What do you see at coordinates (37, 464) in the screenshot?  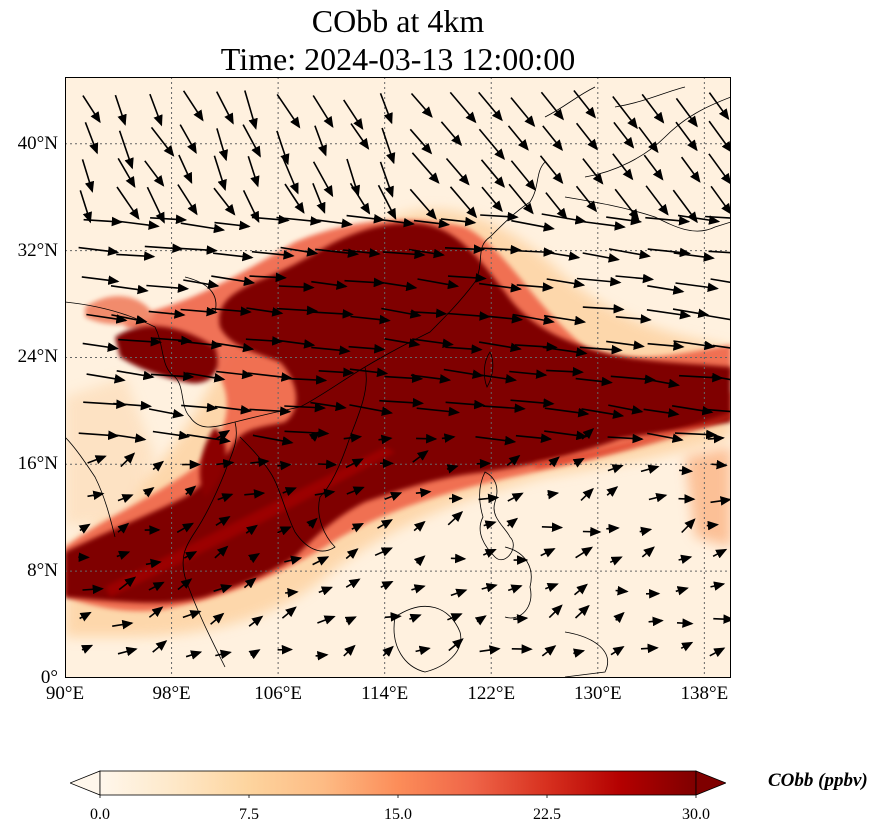 I see `lat-tick-label: 16°N` at bounding box center [37, 464].